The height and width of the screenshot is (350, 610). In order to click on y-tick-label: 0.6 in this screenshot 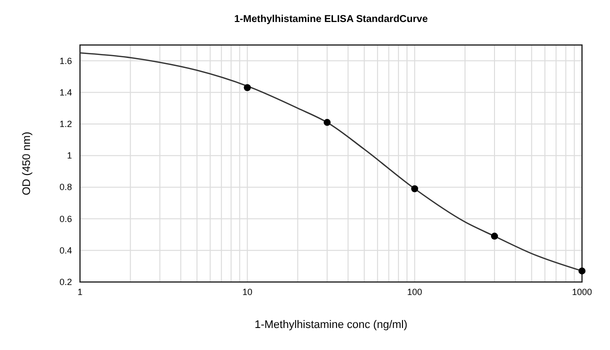, I will do `click(65, 219)`.